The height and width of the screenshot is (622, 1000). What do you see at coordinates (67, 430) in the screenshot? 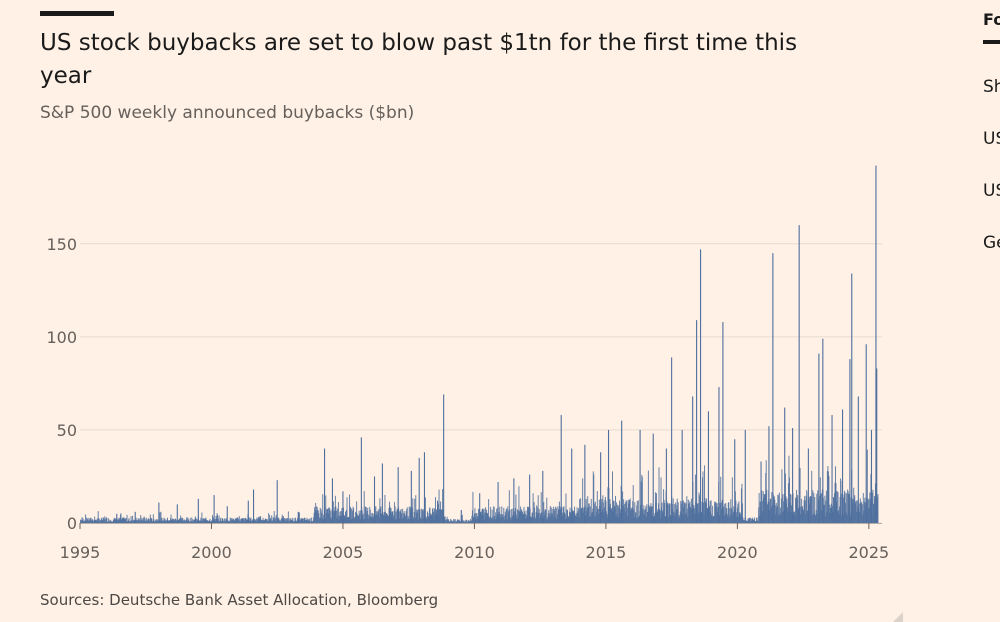
I see `y-tick-label: 50` at bounding box center [67, 430].